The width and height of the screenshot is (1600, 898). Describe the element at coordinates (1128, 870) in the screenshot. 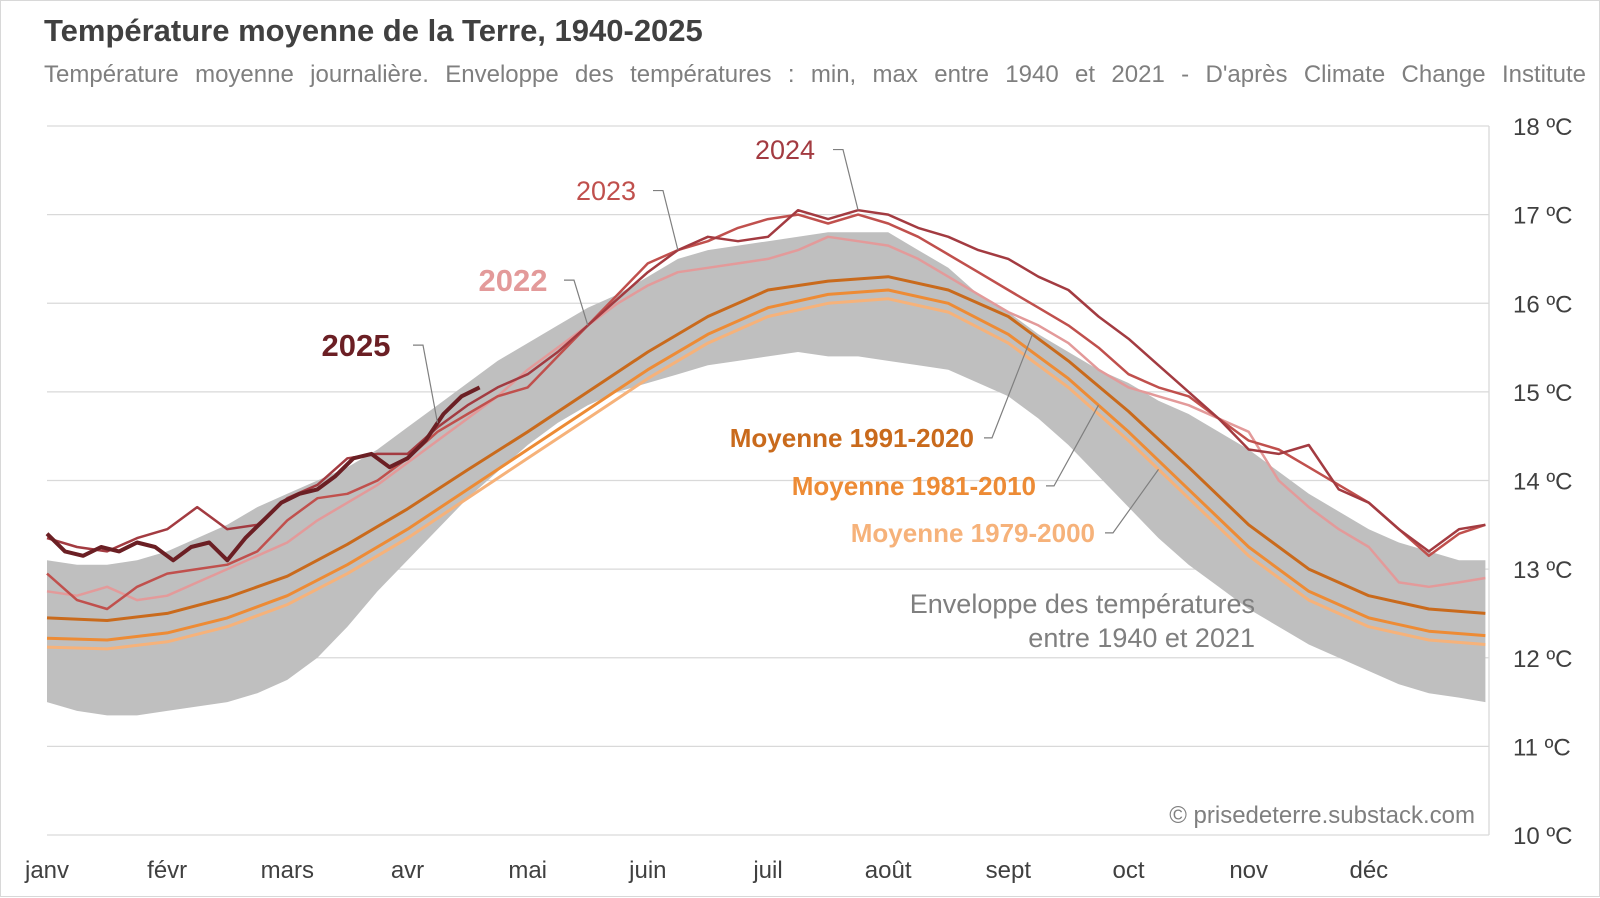

I see `x-tick-label: oct` at that location.